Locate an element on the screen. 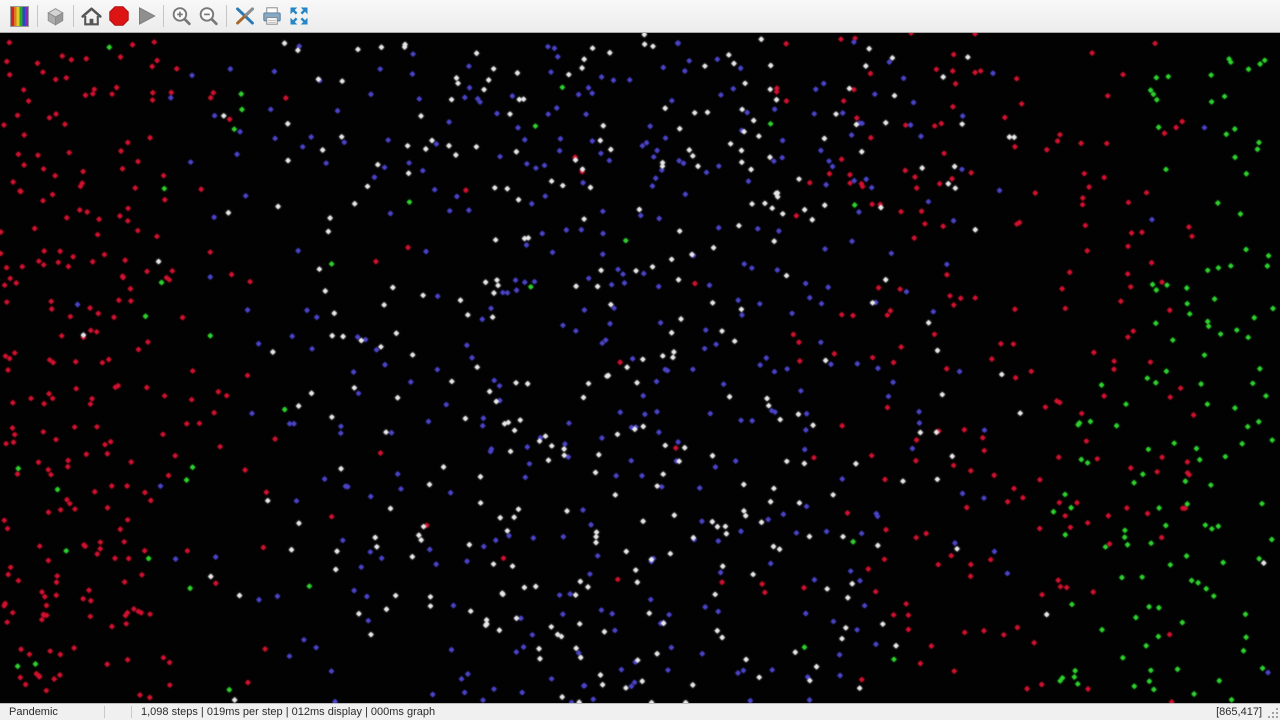 The width and height of the screenshot is (1280, 720). cube-button is located at coordinates (55, 16).